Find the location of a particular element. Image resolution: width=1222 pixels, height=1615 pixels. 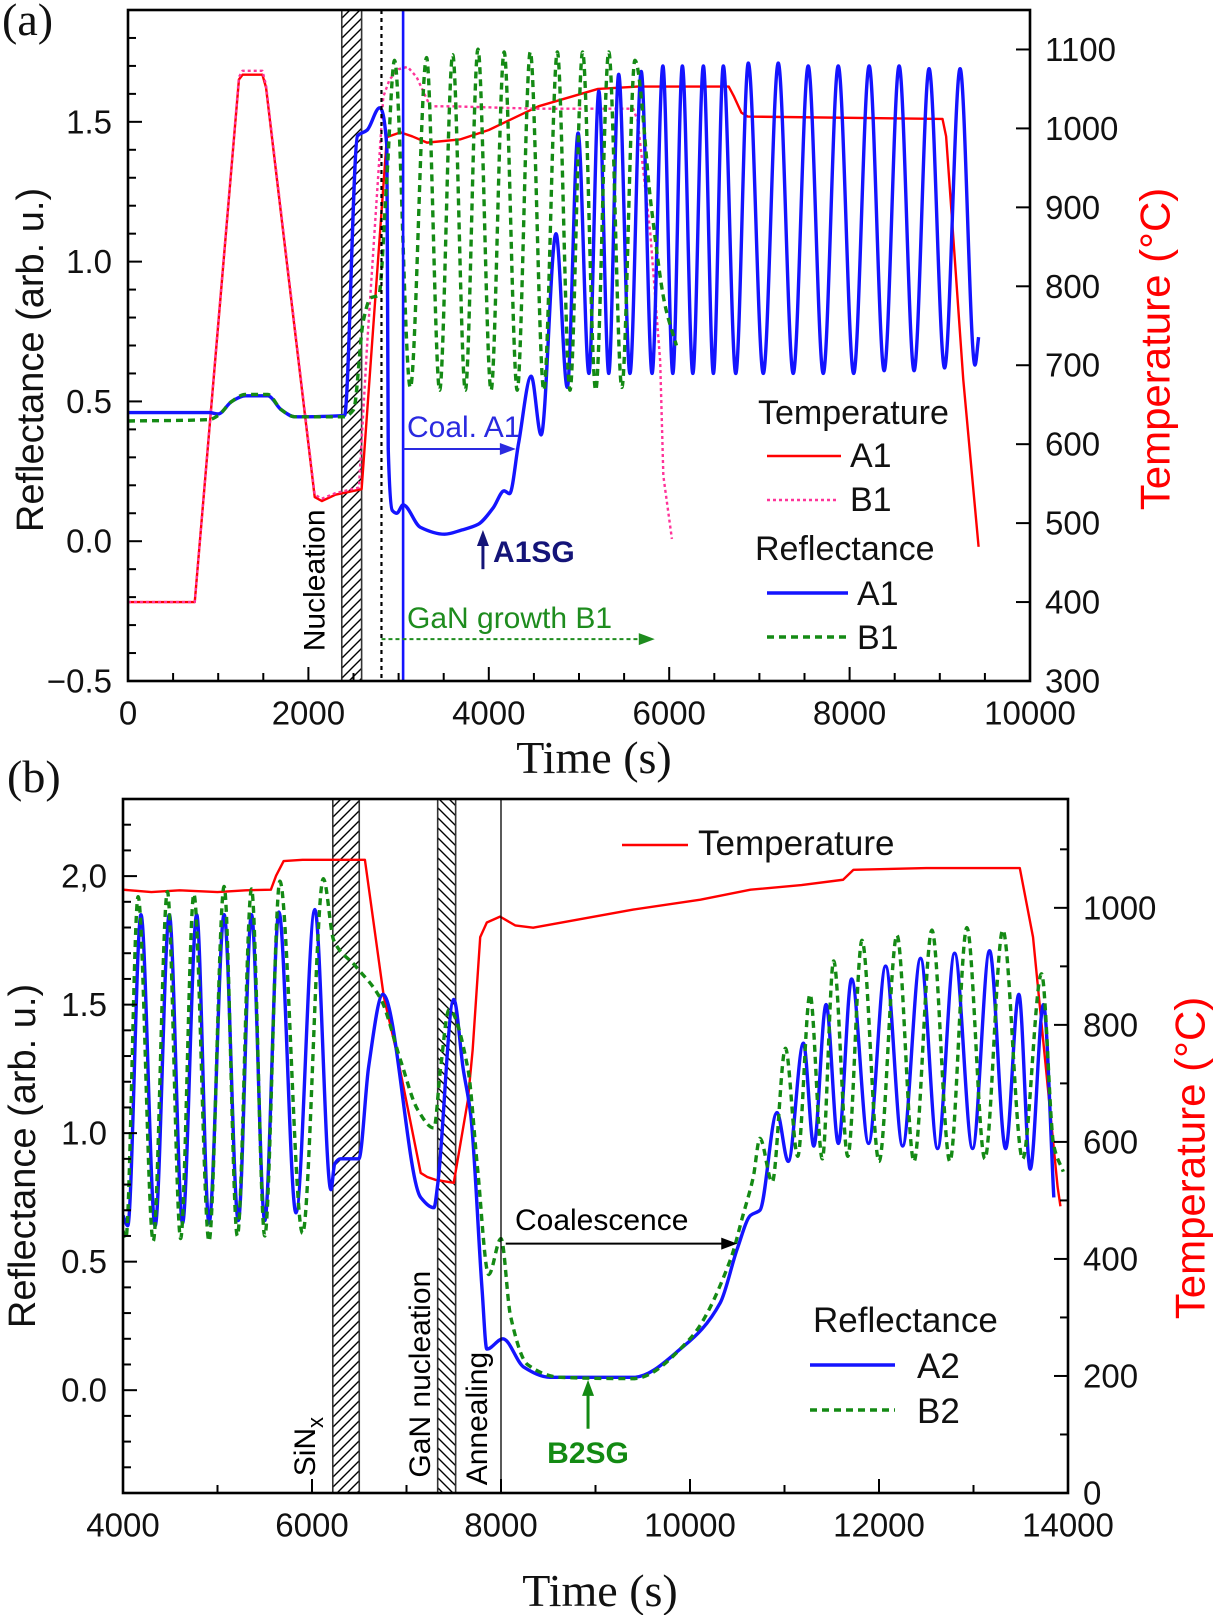

annotation-label-b2sg: B2SG is located at coordinates (588, 1453).